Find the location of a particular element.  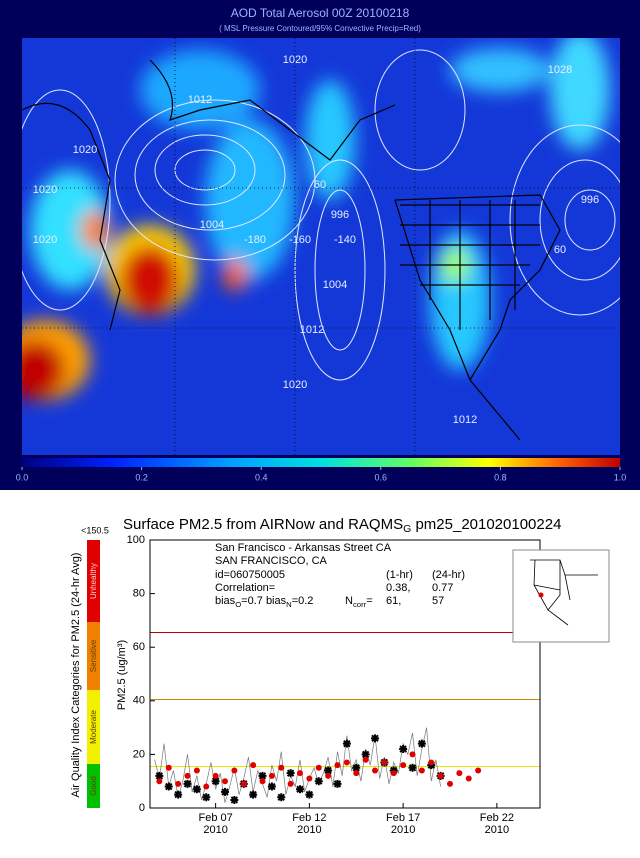

text-part: bias is located at coordinates (225, 601).